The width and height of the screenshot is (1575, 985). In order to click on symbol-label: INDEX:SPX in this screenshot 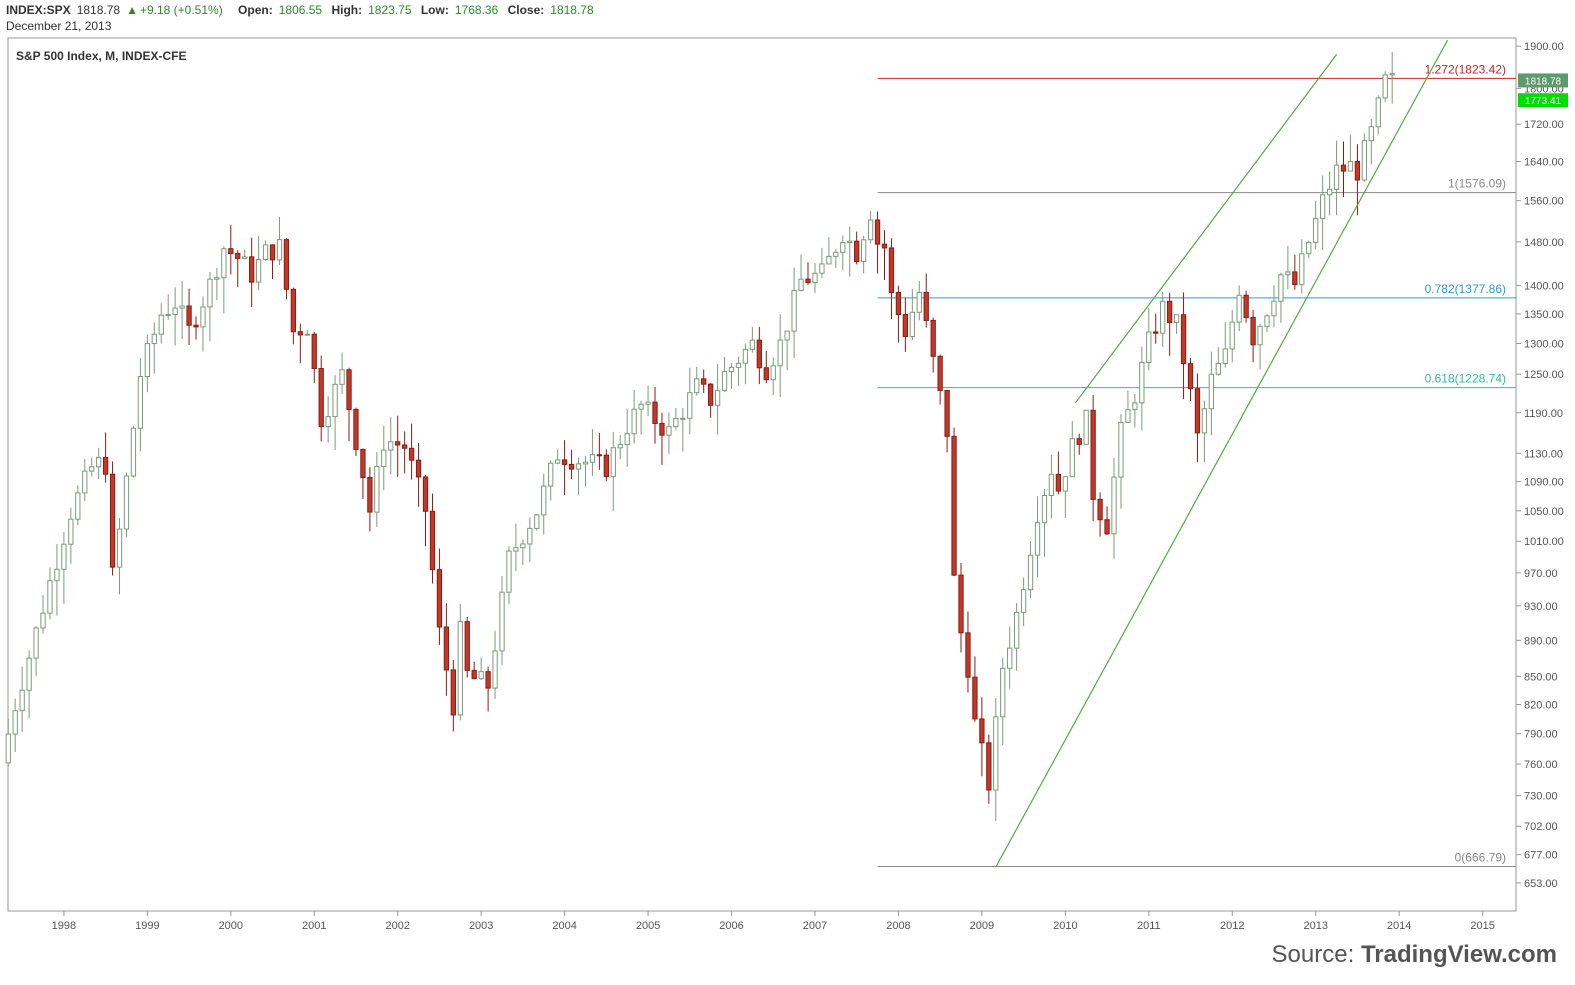, I will do `click(38, 10)`.